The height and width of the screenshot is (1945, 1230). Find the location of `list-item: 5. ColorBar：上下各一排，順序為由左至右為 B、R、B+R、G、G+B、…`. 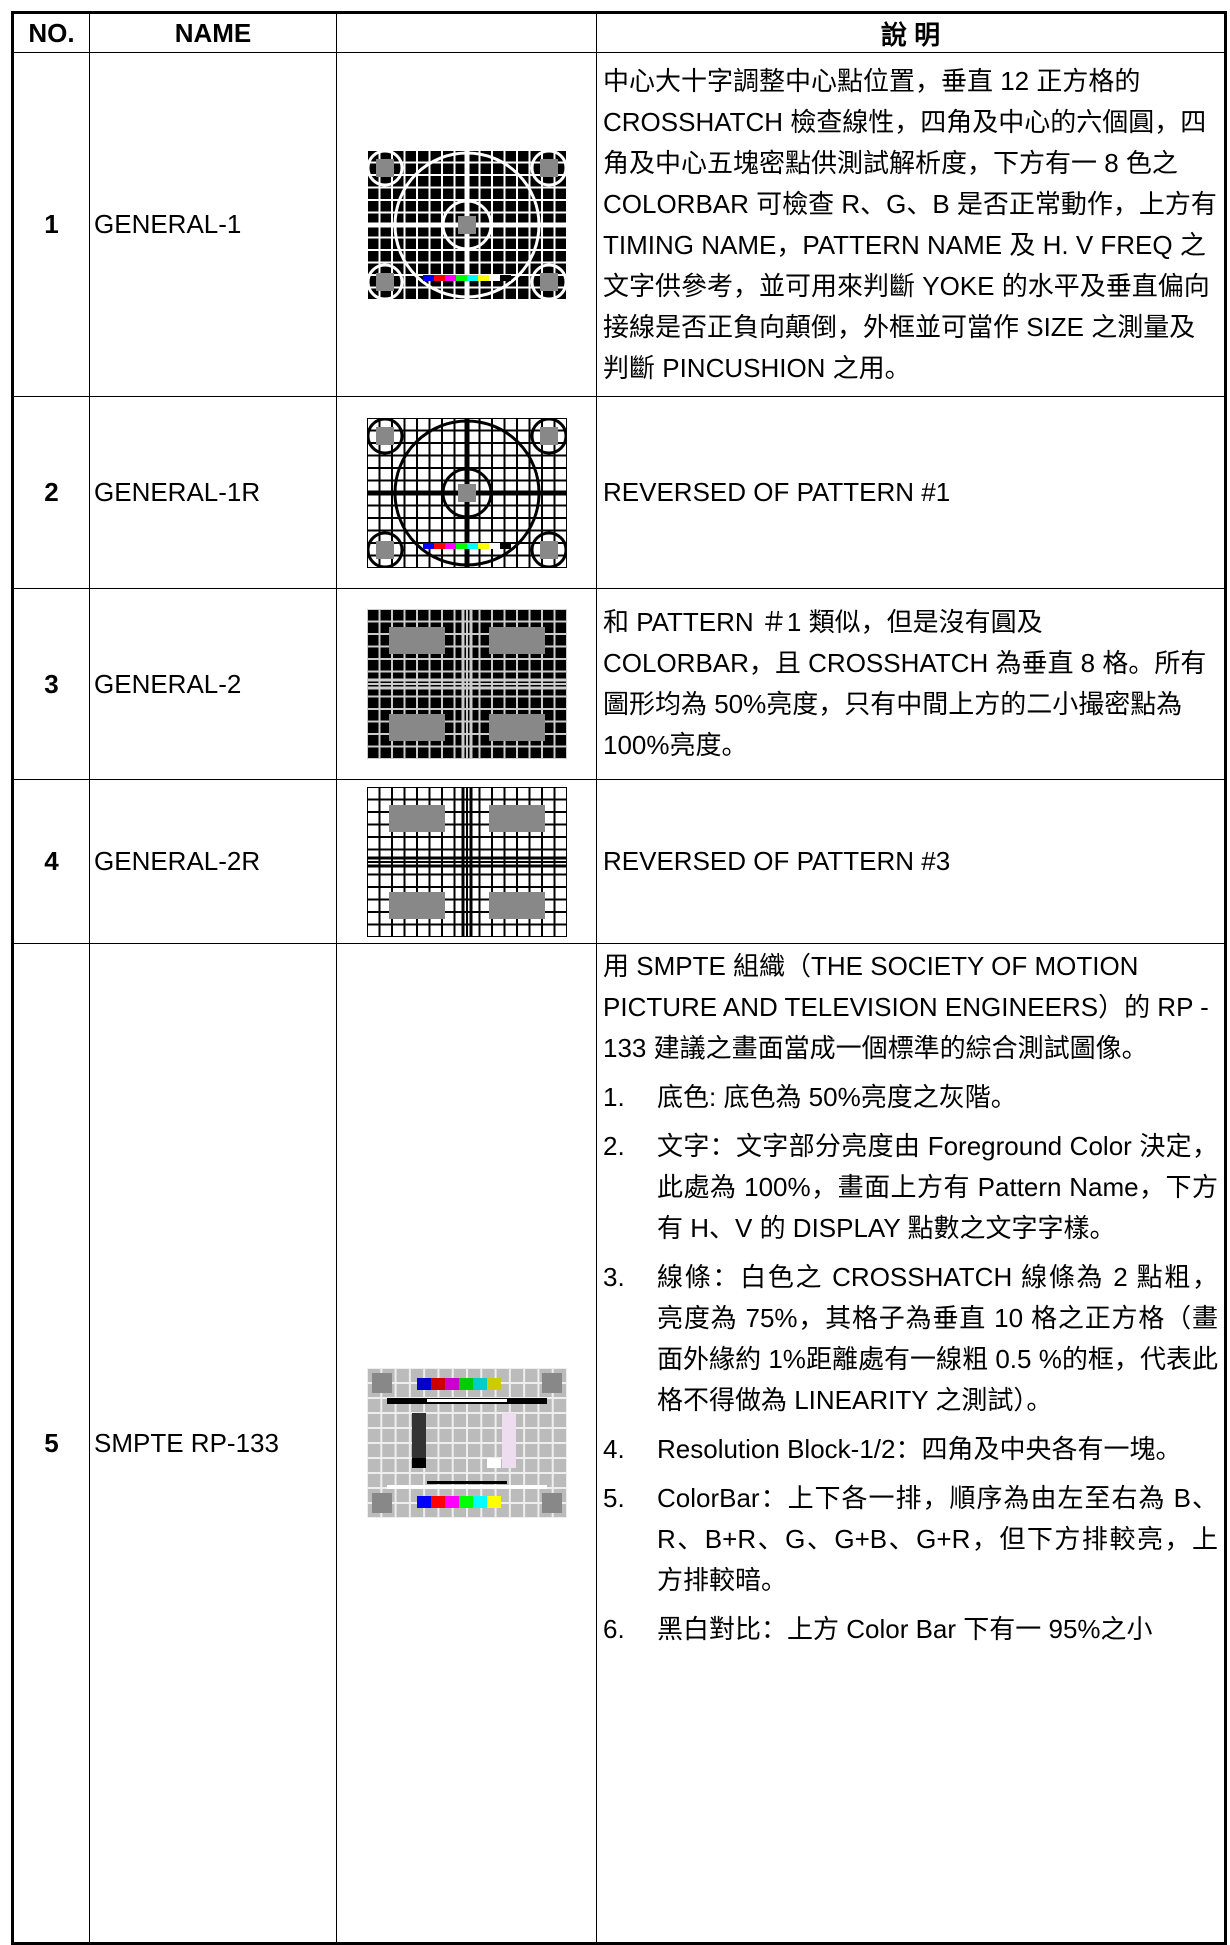

list-item: 5. ColorBar：上下各一排，順序為由左至右為 B、R、B+R、G、G+B、… is located at coordinates (910, 1539).